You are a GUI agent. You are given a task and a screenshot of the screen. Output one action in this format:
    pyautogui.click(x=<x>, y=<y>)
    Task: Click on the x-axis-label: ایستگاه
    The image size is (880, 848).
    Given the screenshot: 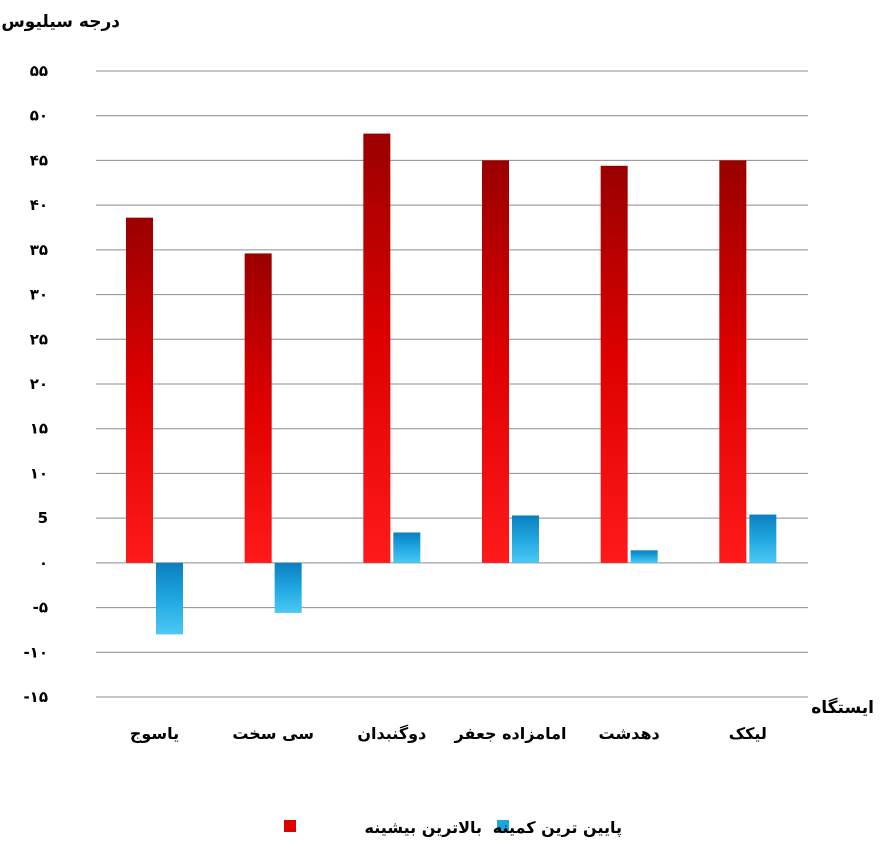 What is the action you would take?
    pyautogui.click(x=842, y=707)
    